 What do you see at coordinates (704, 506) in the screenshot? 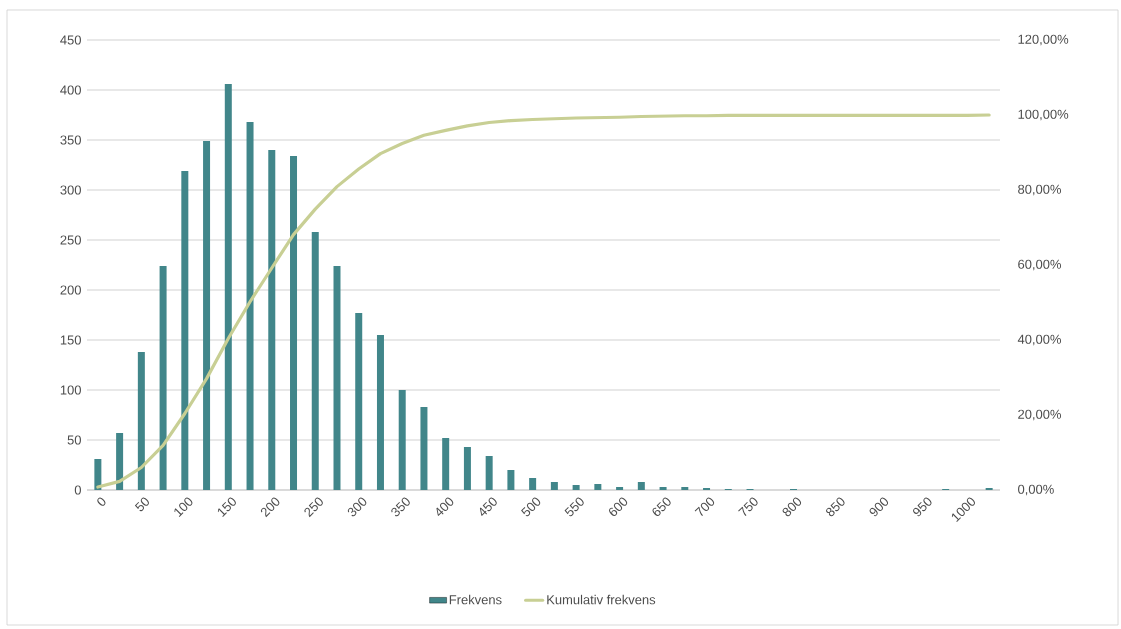
I see `x-tick-label: 700` at bounding box center [704, 506].